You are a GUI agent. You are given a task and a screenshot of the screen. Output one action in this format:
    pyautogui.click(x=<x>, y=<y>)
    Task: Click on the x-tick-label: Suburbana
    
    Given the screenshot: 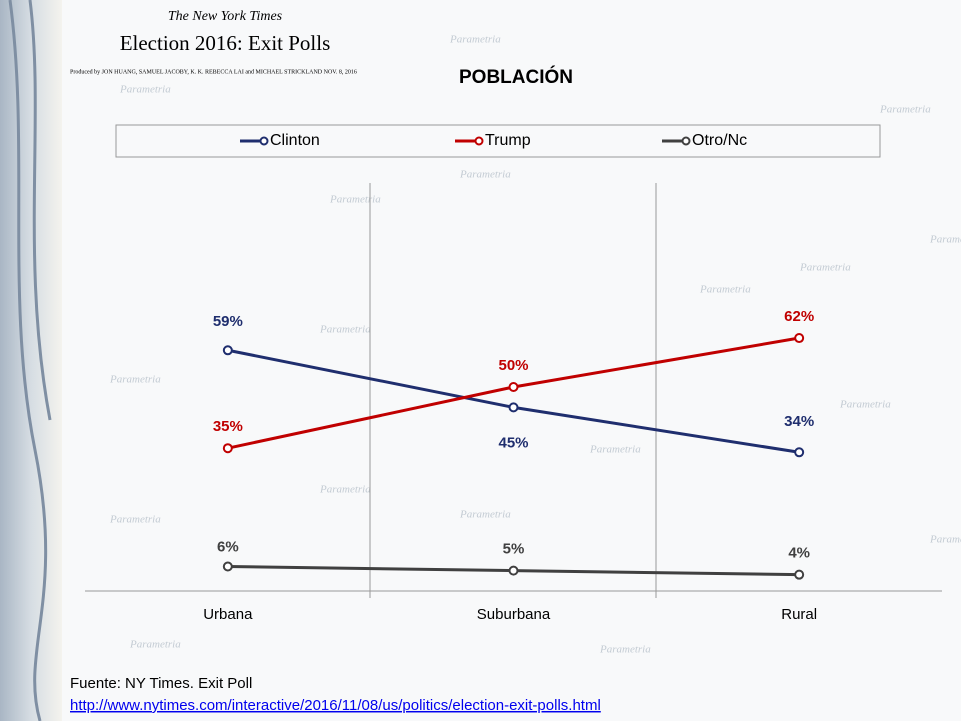 What is the action you would take?
    pyautogui.click(x=514, y=614)
    